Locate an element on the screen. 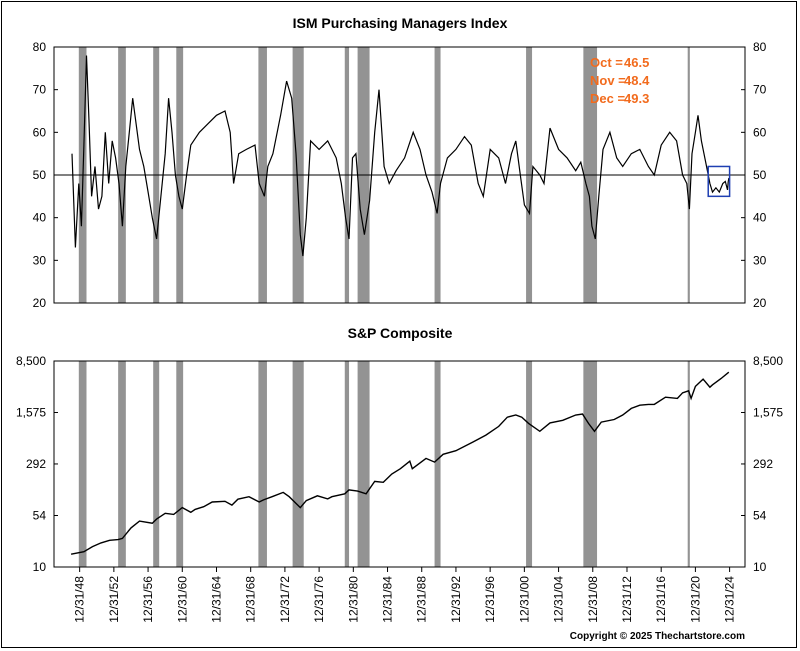 This screenshot has width=800, height=651. annotation-oct-label: Oct = is located at coordinates (606, 62).